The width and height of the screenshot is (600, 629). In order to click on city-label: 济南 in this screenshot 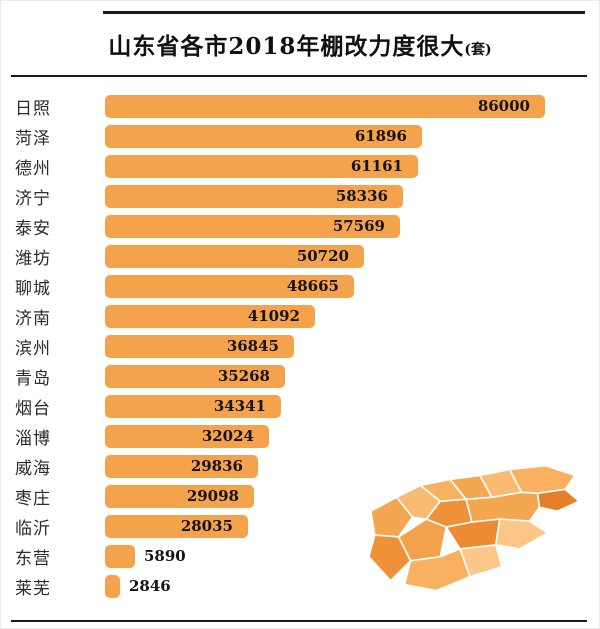, I will do `click(33, 318)`.